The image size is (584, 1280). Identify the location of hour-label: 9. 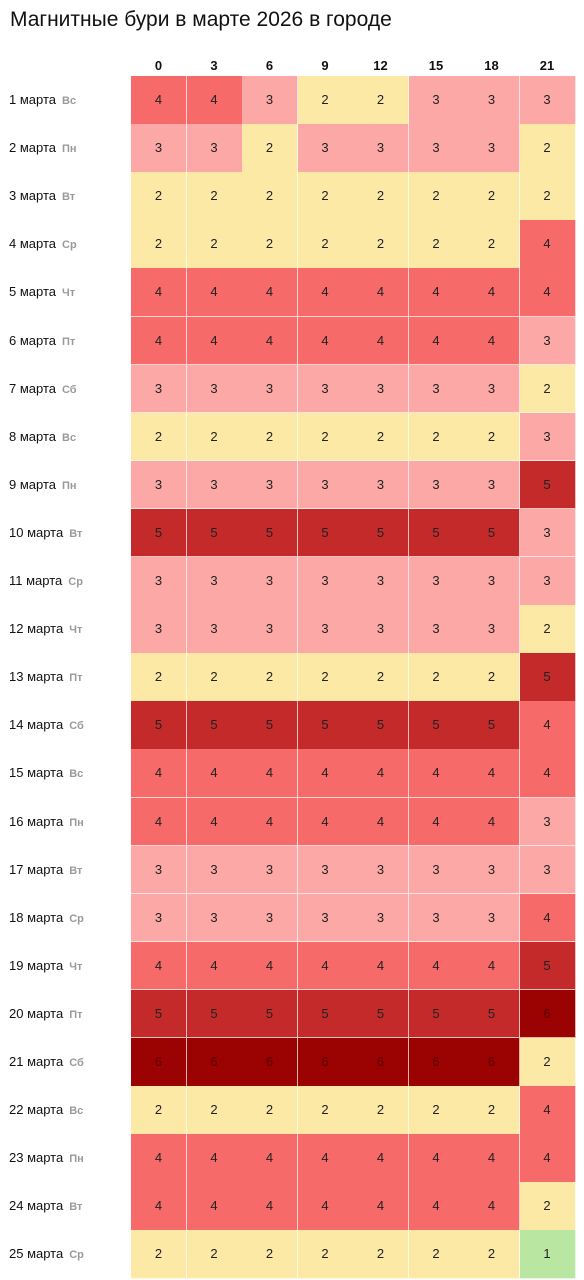
(325, 65).